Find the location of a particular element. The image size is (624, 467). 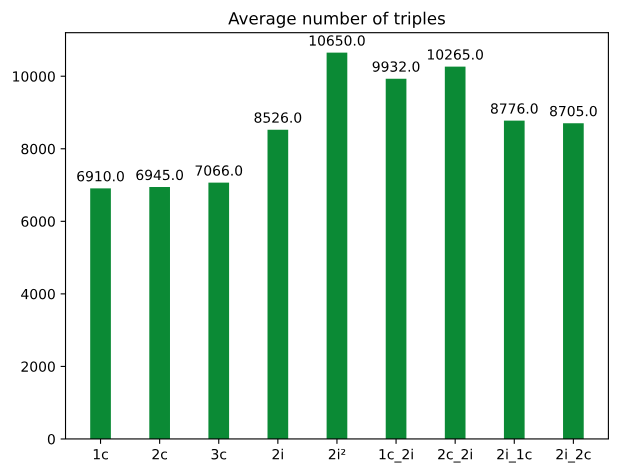

x-tick-label: 1c is located at coordinates (101, 454).